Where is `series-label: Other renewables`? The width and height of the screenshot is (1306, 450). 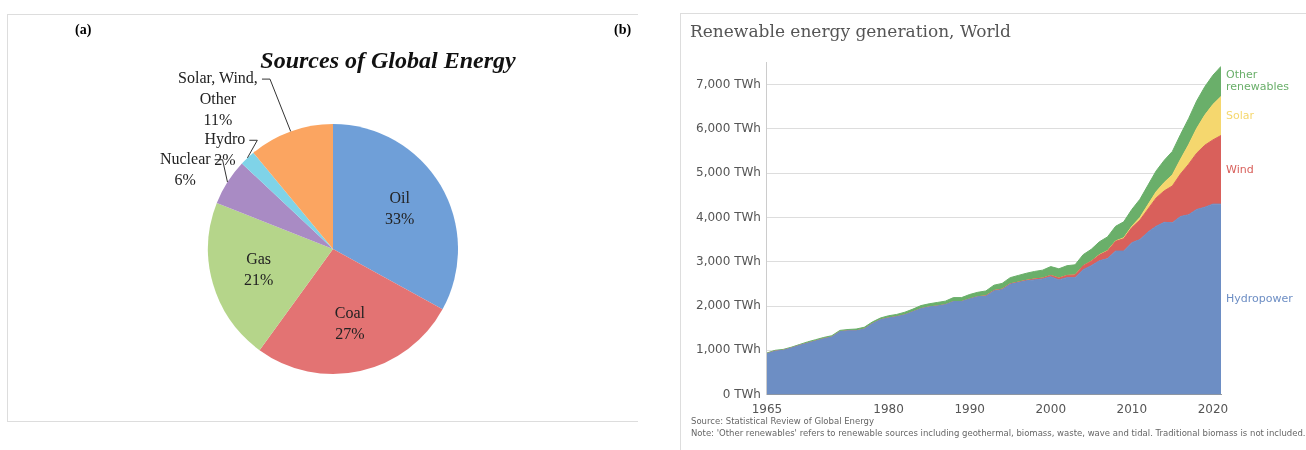
series-label: Other renewables is located at coordinates (1258, 81).